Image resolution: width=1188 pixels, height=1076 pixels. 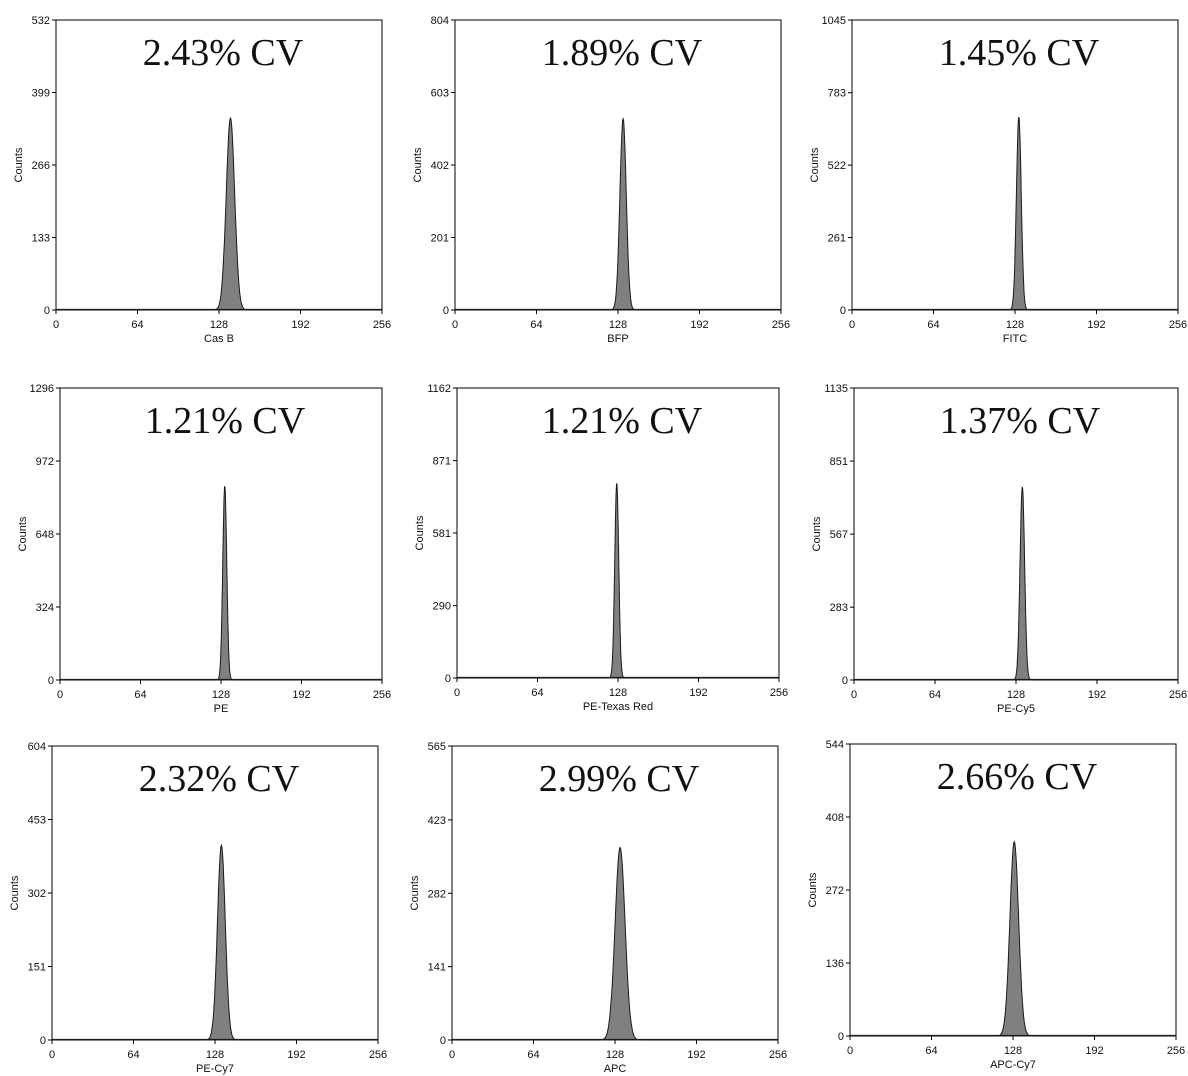 I want to click on y-tick-label: 871, so click(x=442, y=462).